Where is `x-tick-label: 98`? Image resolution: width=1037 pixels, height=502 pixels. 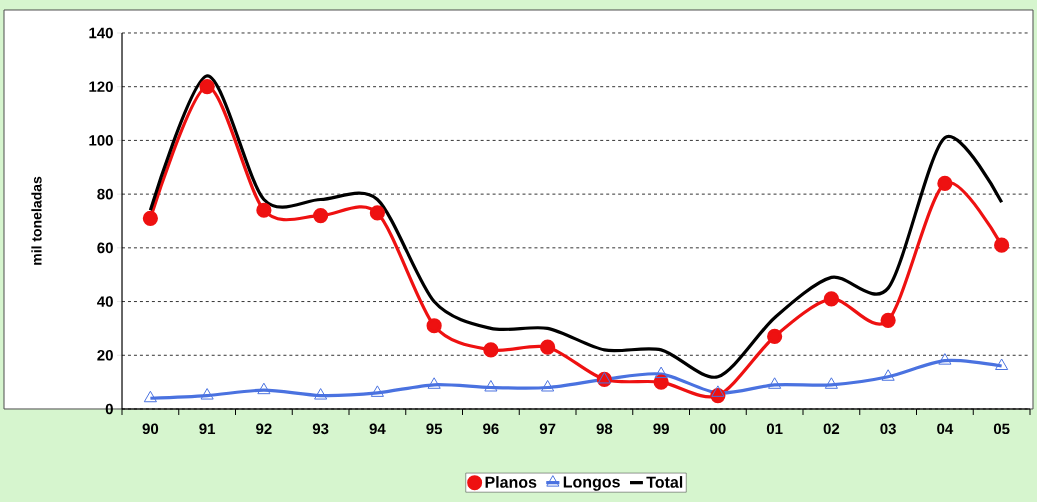 x-tick-label: 98 is located at coordinates (604, 429).